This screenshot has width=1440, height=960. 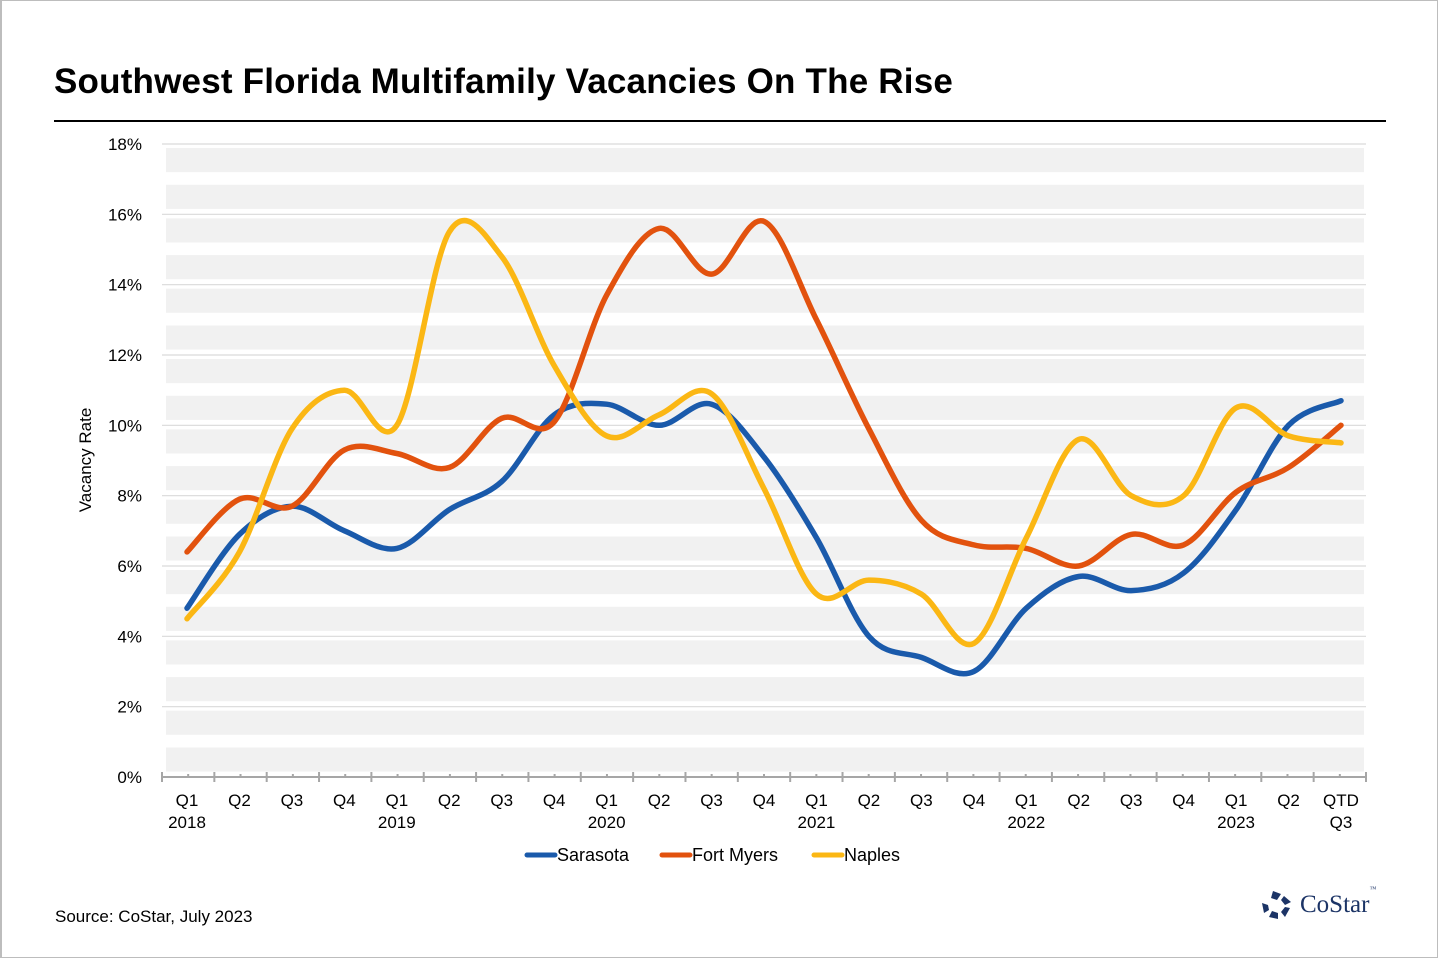 I want to click on x-tick-label: QTD, so click(x=1341, y=800).